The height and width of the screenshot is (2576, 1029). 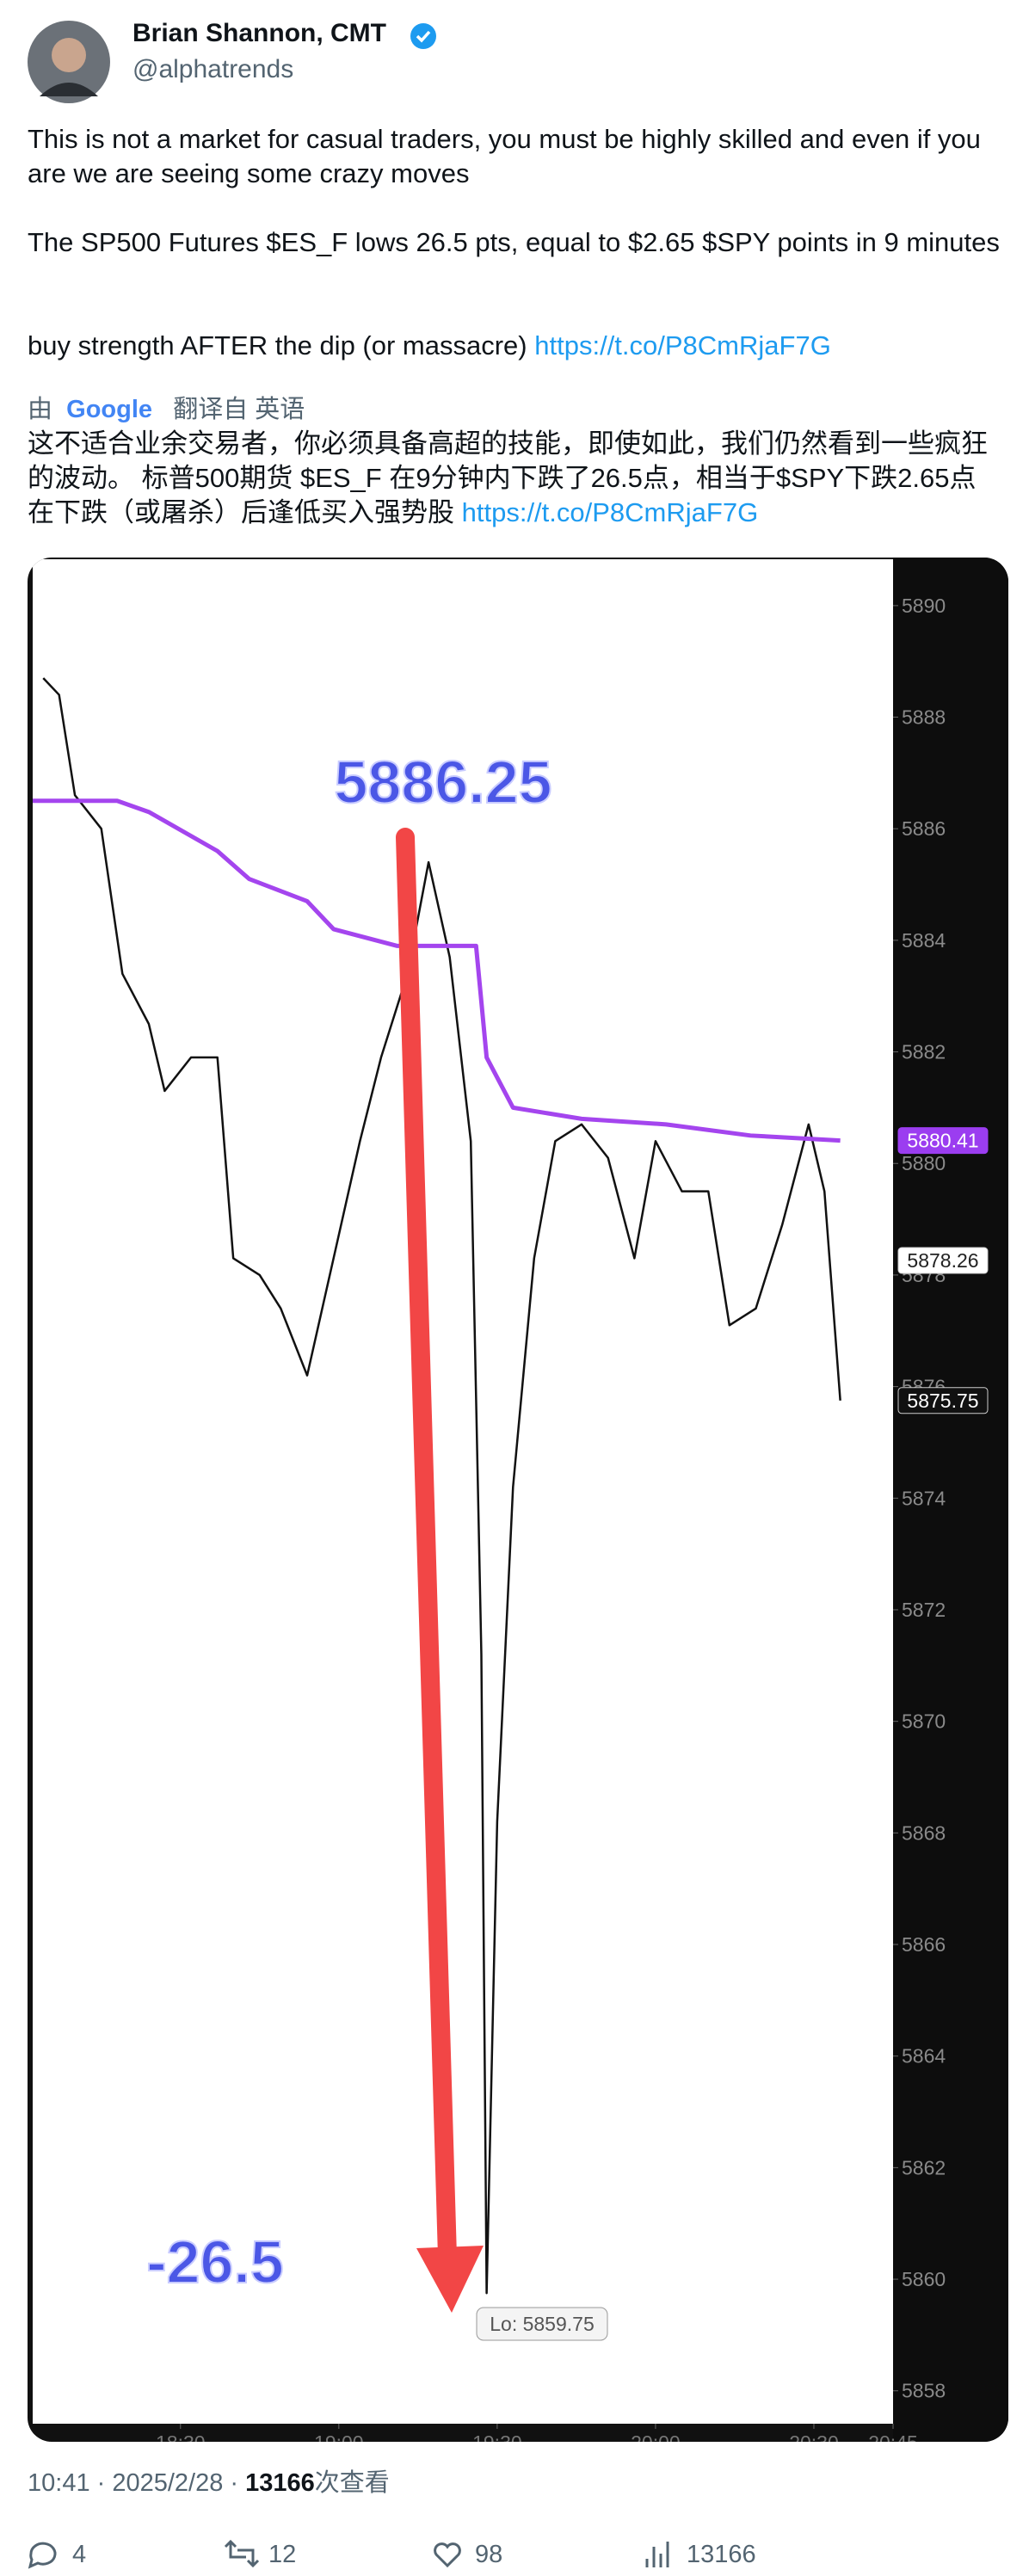 I want to click on x-tick-label: 19:00, so click(x=339, y=2436).